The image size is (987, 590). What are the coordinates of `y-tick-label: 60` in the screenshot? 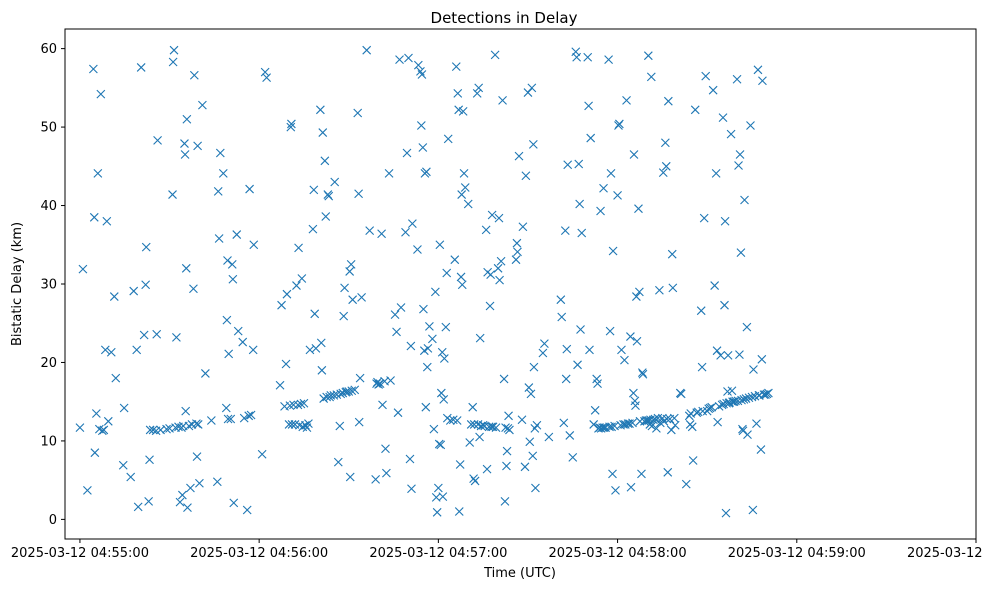 It's located at (48, 49).